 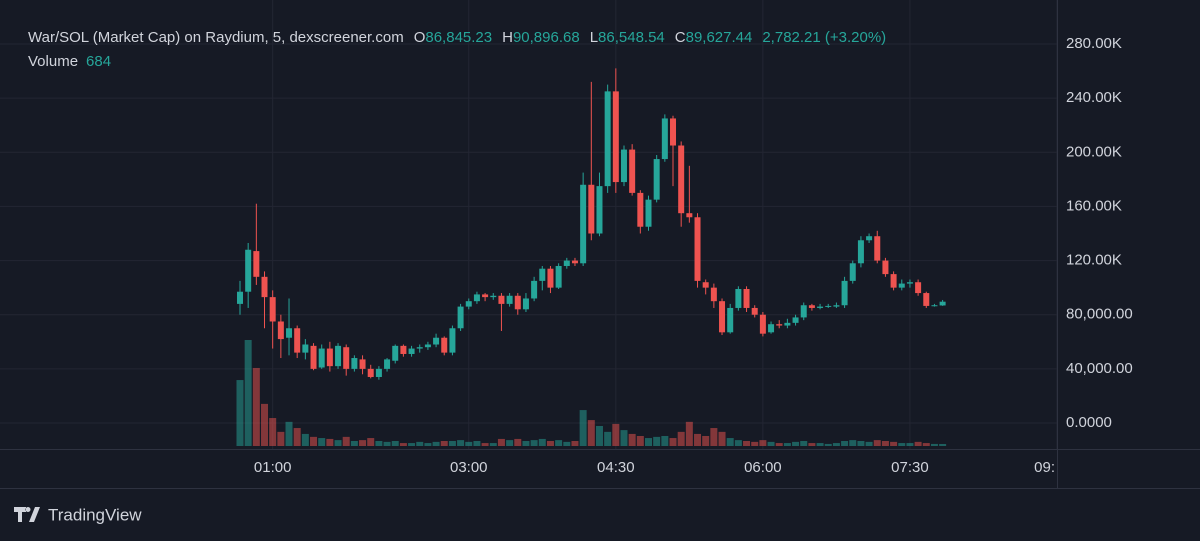 What do you see at coordinates (27, 514) in the screenshot?
I see `brand-logo` at bounding box center [27, 514].